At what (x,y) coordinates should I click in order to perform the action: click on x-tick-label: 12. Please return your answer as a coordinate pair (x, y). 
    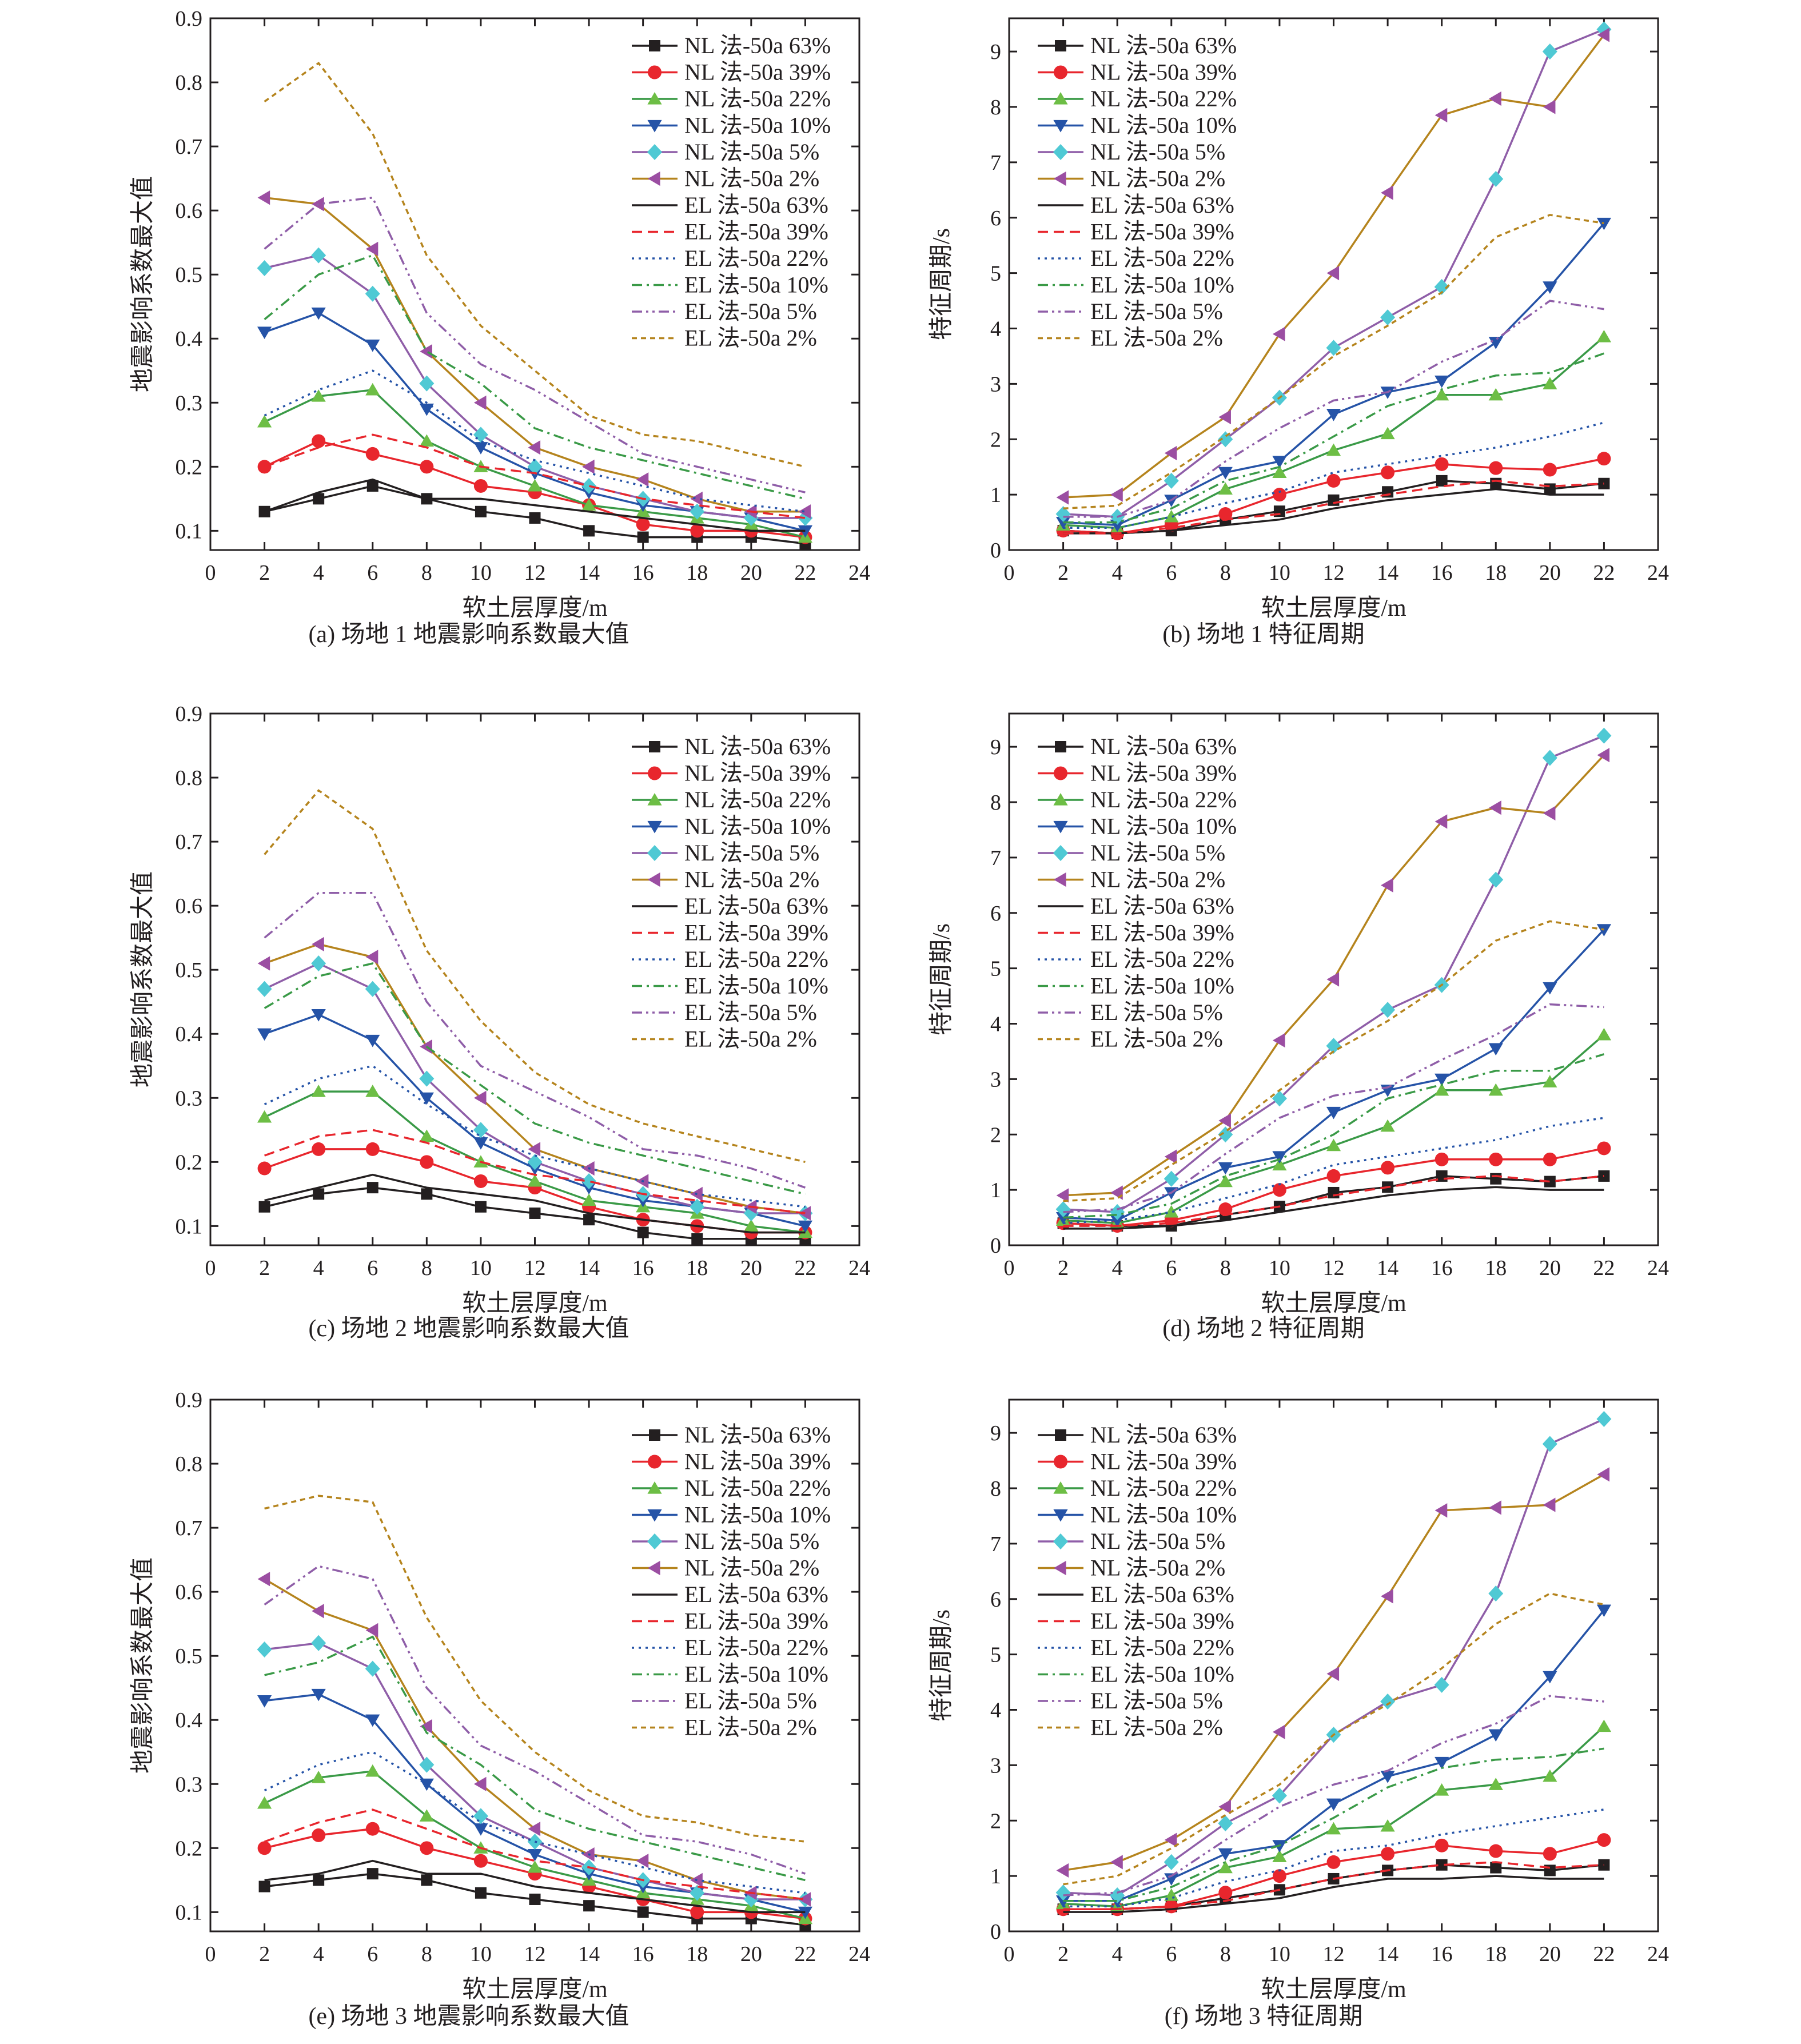
    Looking at the image, I should click on (1334, 573).